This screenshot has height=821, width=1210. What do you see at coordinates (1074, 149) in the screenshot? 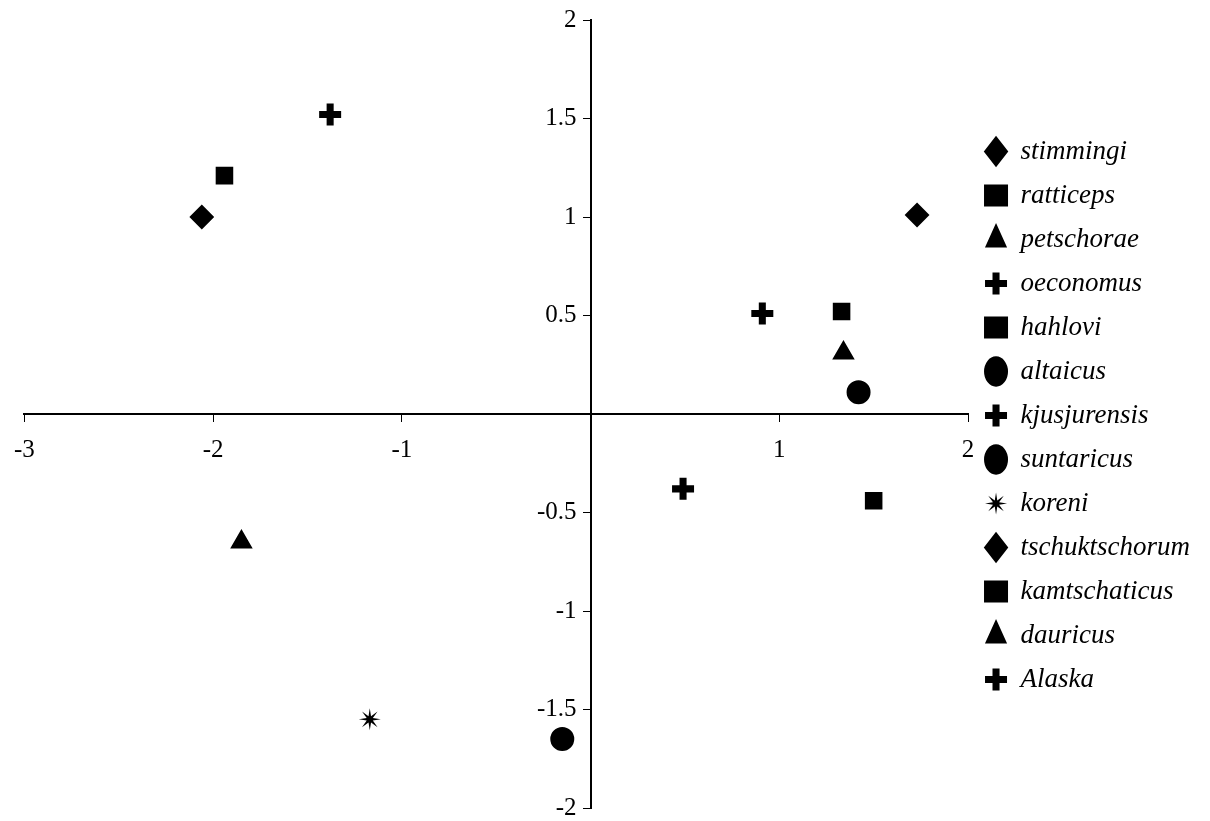
I see `legend-label: stimmingi` at bounding box center [1074, 149].